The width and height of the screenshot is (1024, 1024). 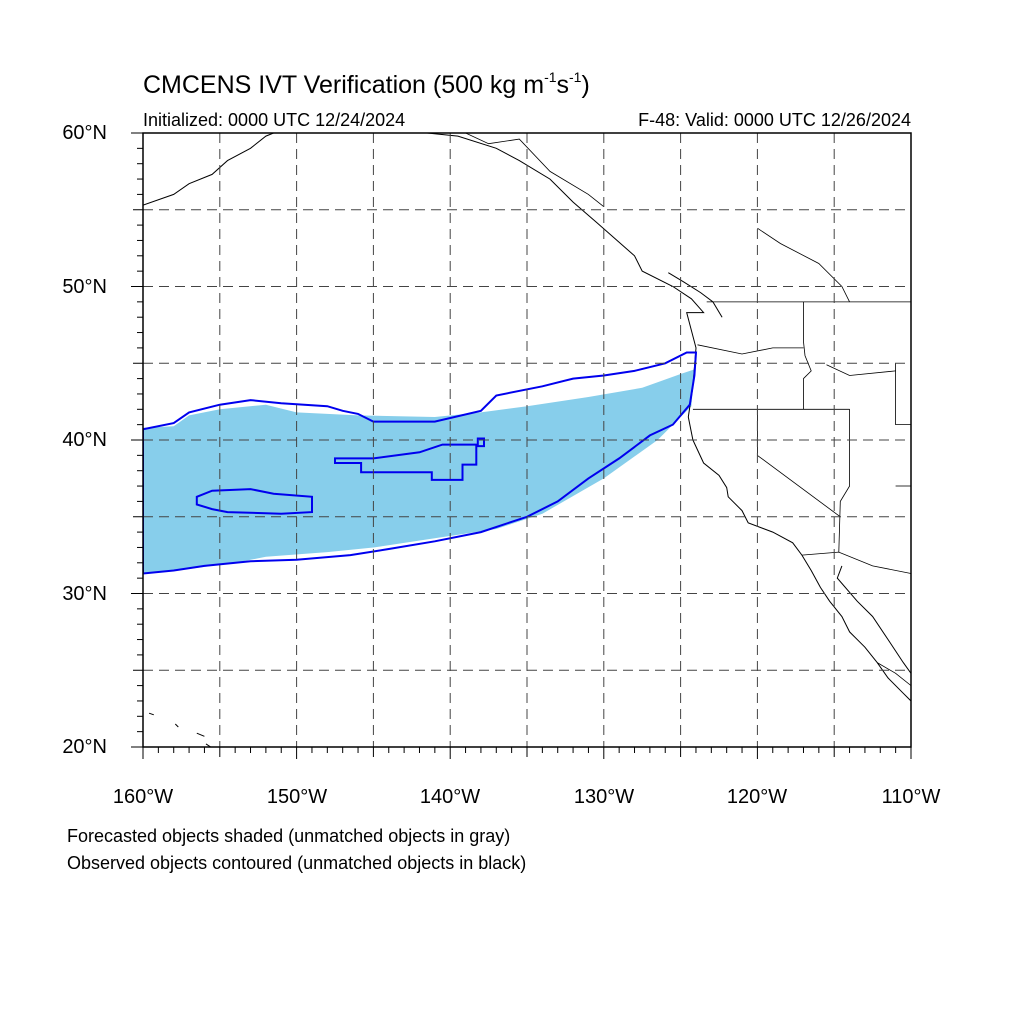 What do you see at coordinates (757, 797) in the screenshot?
I see `lon-label-120w: 120°W` at bounding box center [757, 797].